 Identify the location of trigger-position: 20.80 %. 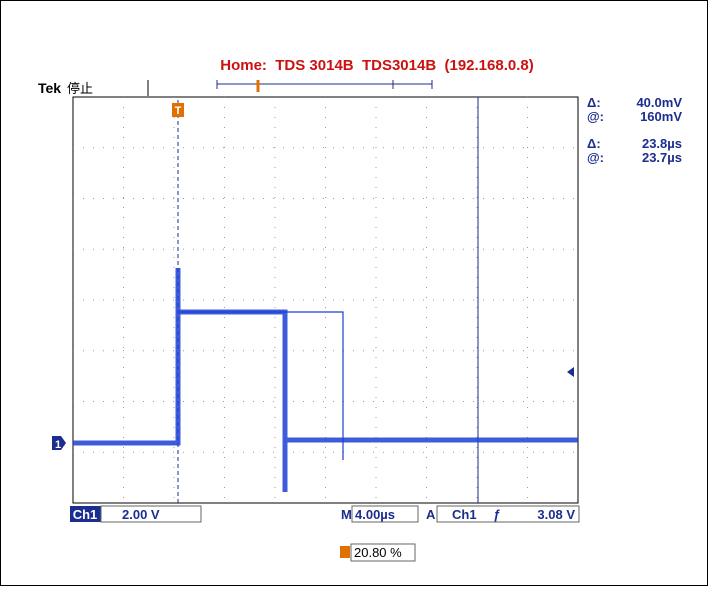
(378, 552).